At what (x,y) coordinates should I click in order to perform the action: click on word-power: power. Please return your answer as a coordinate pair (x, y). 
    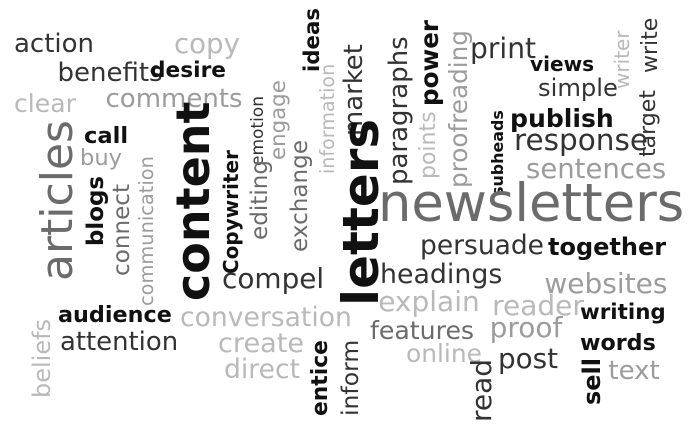
    Looking at the image, I should click on (429, 62).